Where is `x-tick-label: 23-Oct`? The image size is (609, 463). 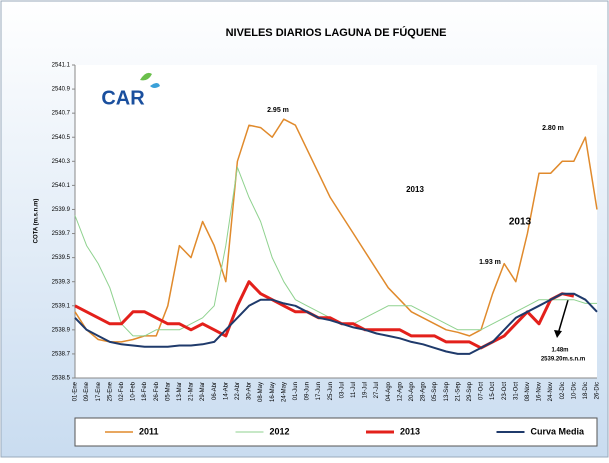 x-tick-label: 23-Oct is located at coordinates (505, 391).